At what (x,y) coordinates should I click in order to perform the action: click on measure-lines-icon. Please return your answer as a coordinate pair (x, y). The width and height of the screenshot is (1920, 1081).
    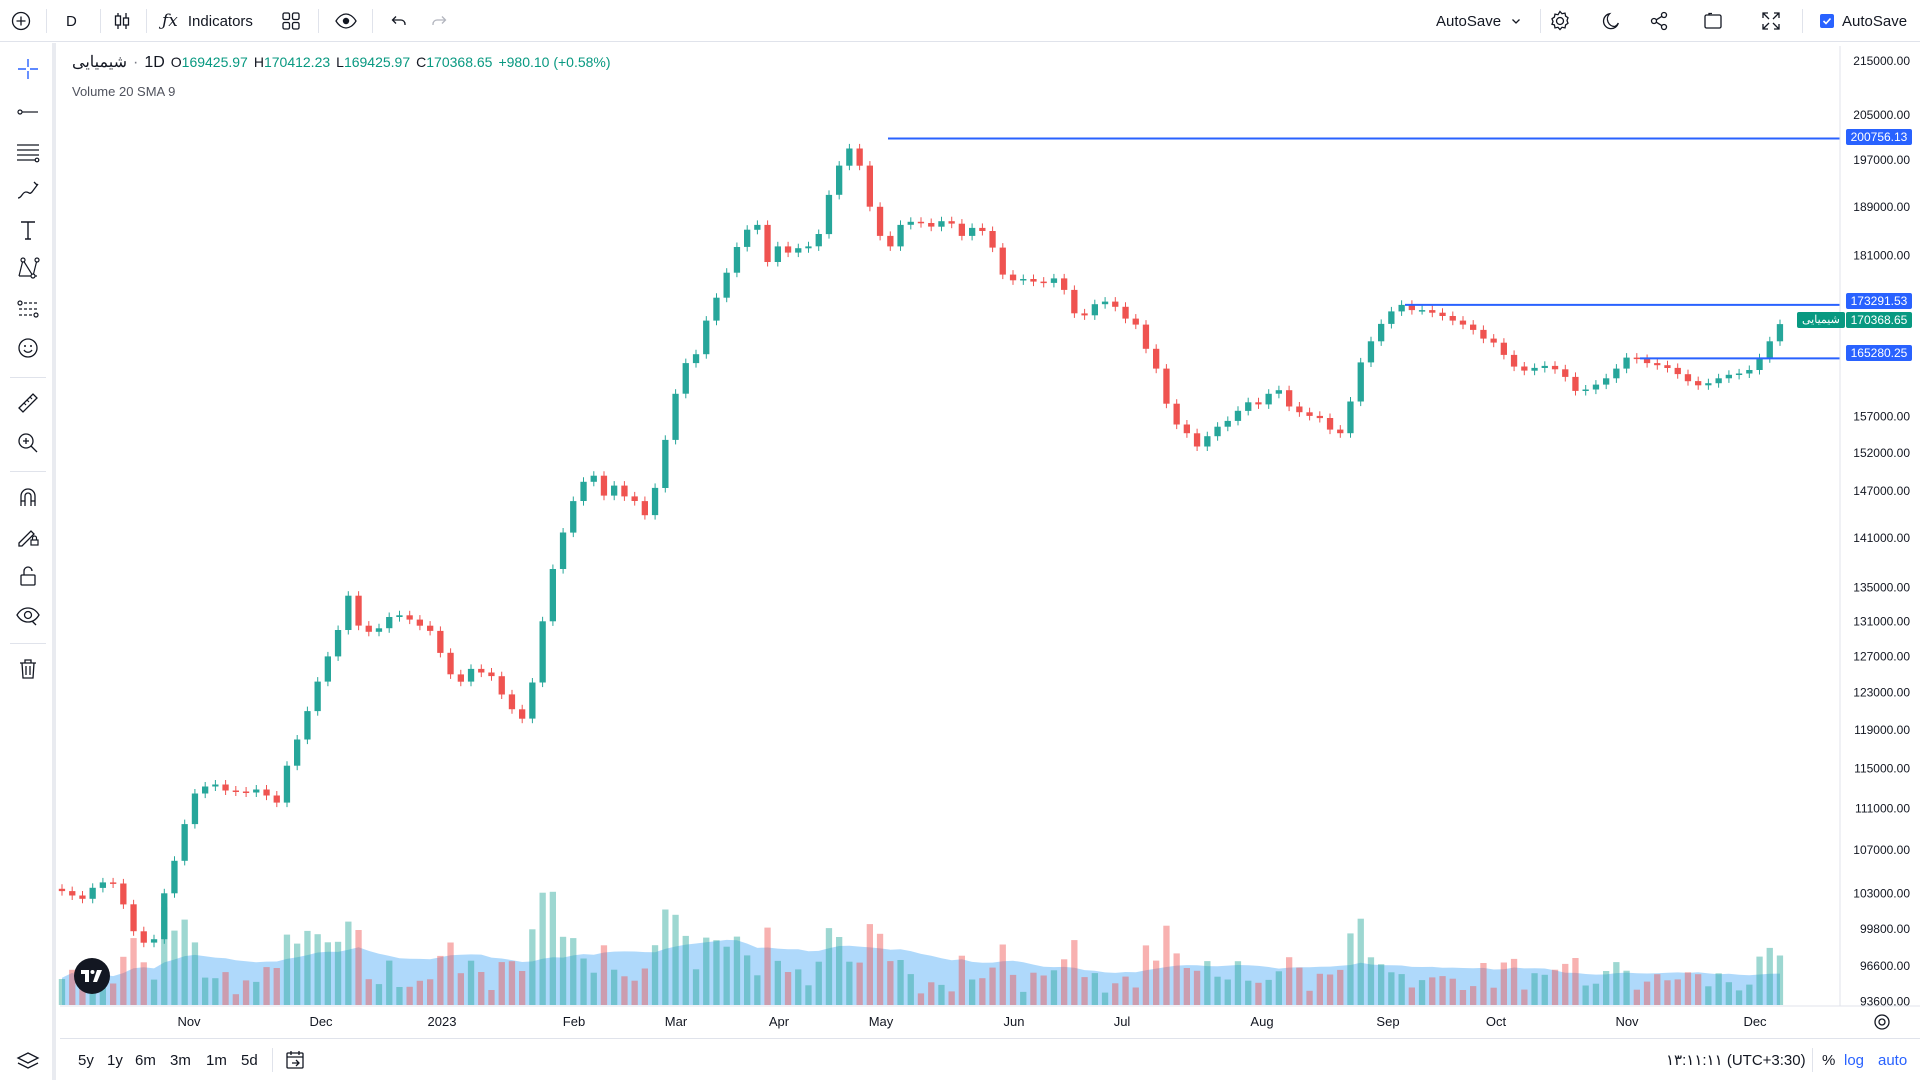
    Looking at the image, I should click on (28, 309).